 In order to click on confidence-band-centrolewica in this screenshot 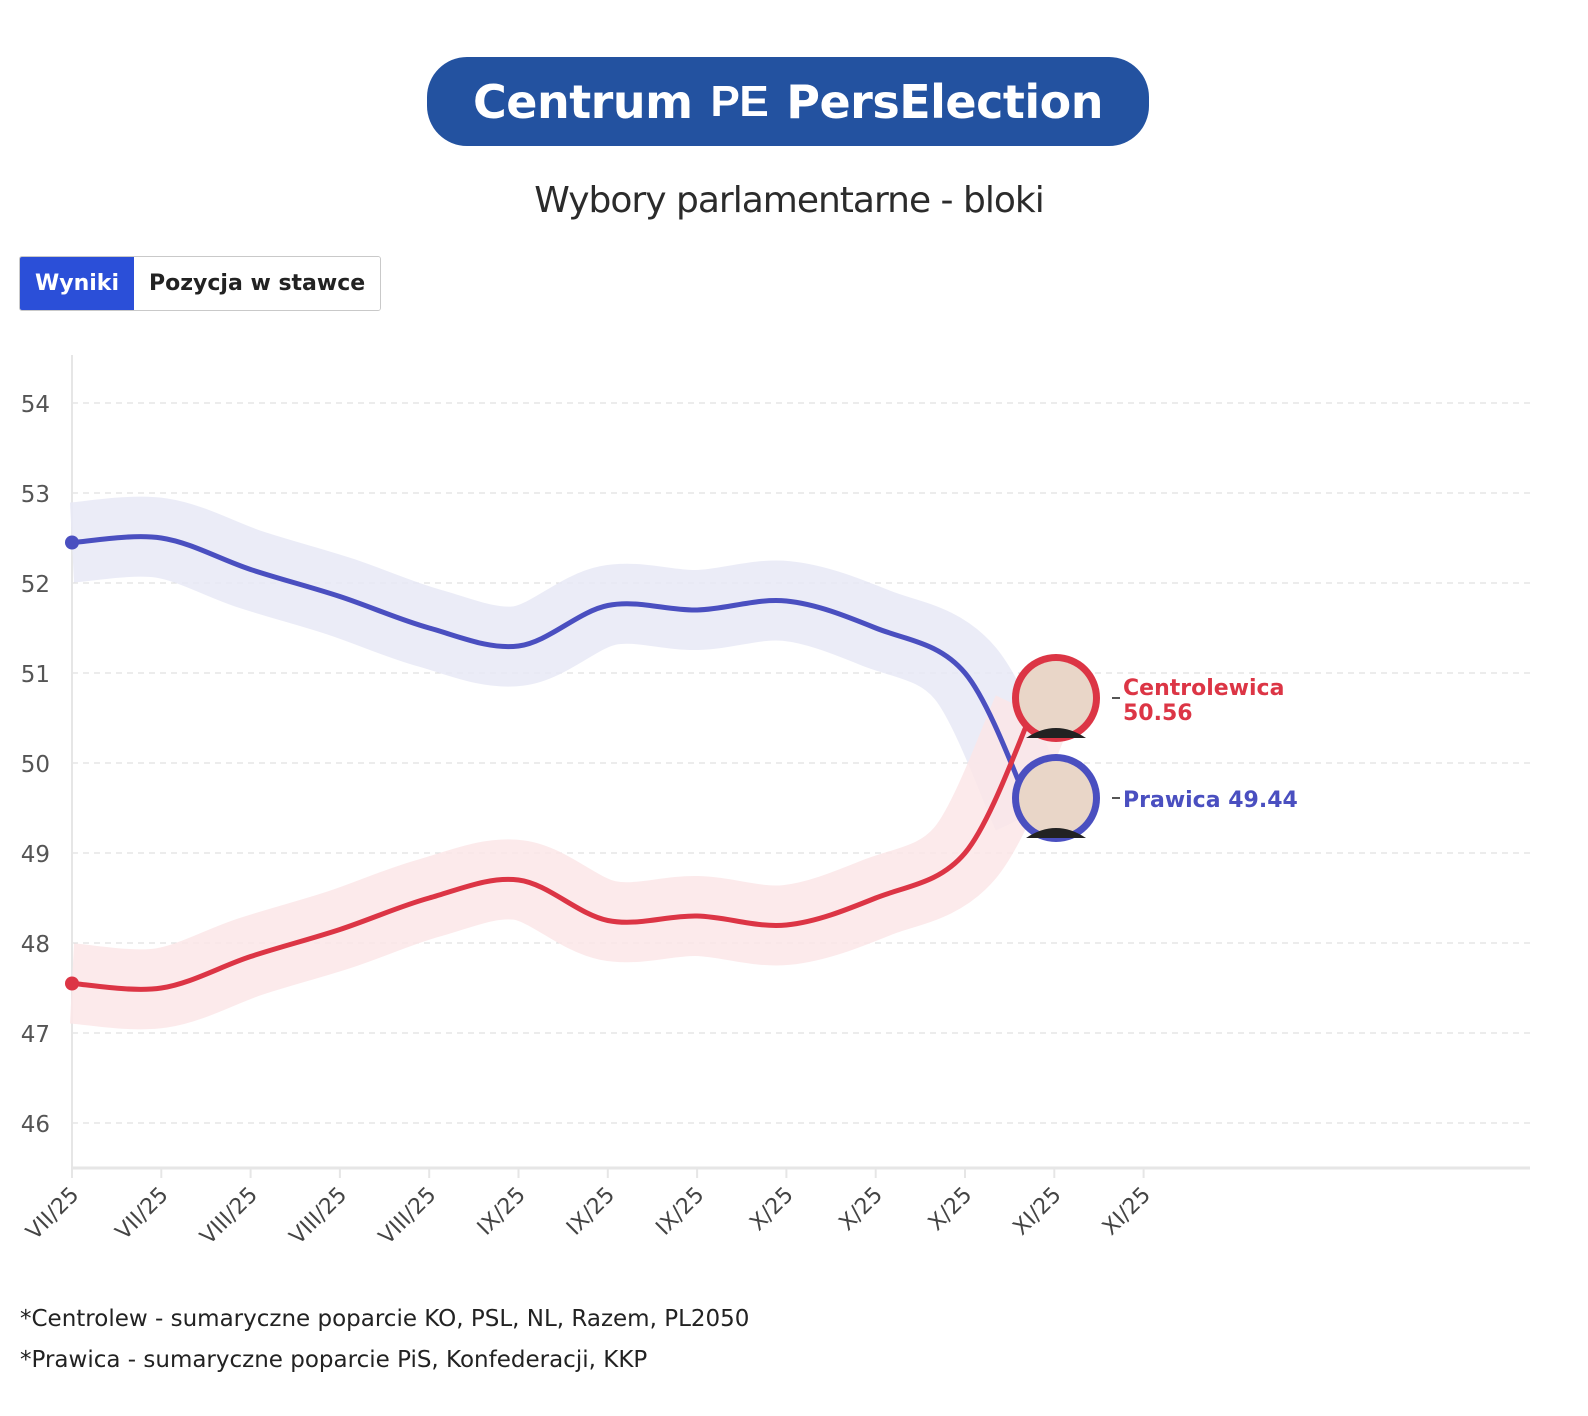, I will do `click(568, 862)`.